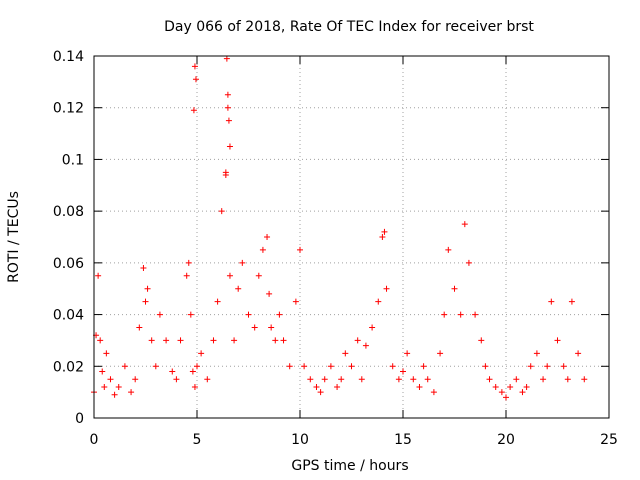 This screenshot has height=480, width=640. Describe the element at coordinates (68, 264) in the screenshot. I see `y-tick-label: 0.06` at that location.